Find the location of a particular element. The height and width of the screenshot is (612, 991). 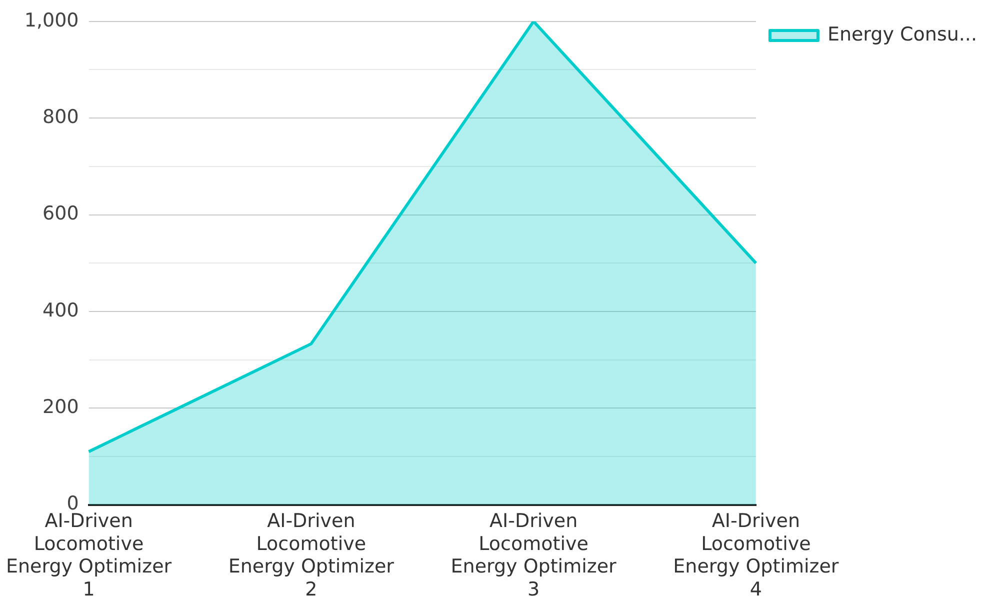

y-tick-label: 600 is located at coordinates (60, 213).